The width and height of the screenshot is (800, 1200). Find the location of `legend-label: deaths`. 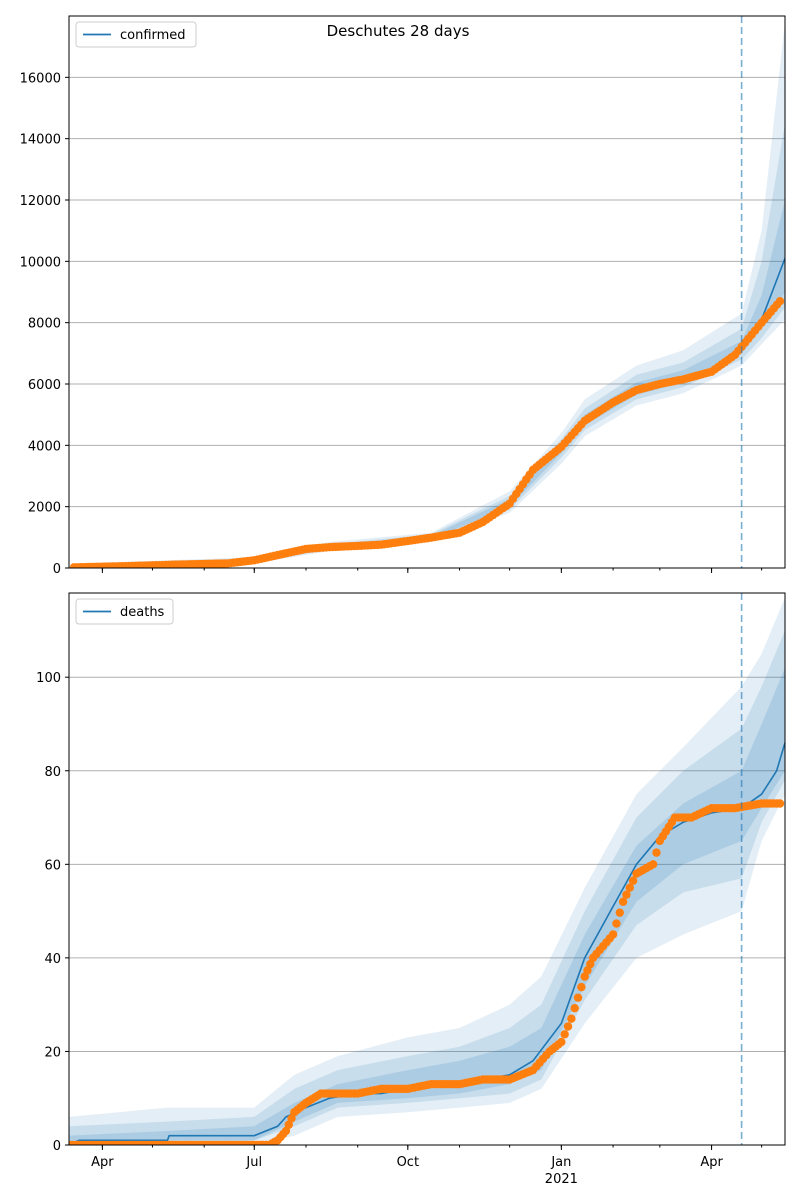

legend-label: deaths is located at coordinates (142, 612).